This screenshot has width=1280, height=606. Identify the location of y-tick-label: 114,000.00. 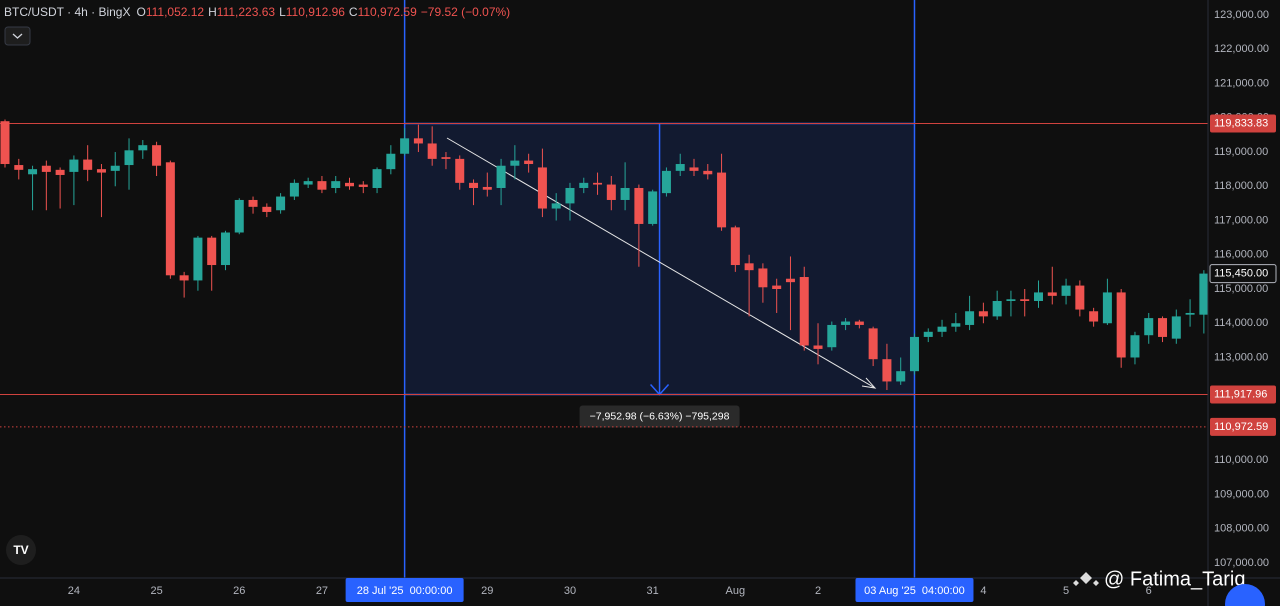
(1241, 323).